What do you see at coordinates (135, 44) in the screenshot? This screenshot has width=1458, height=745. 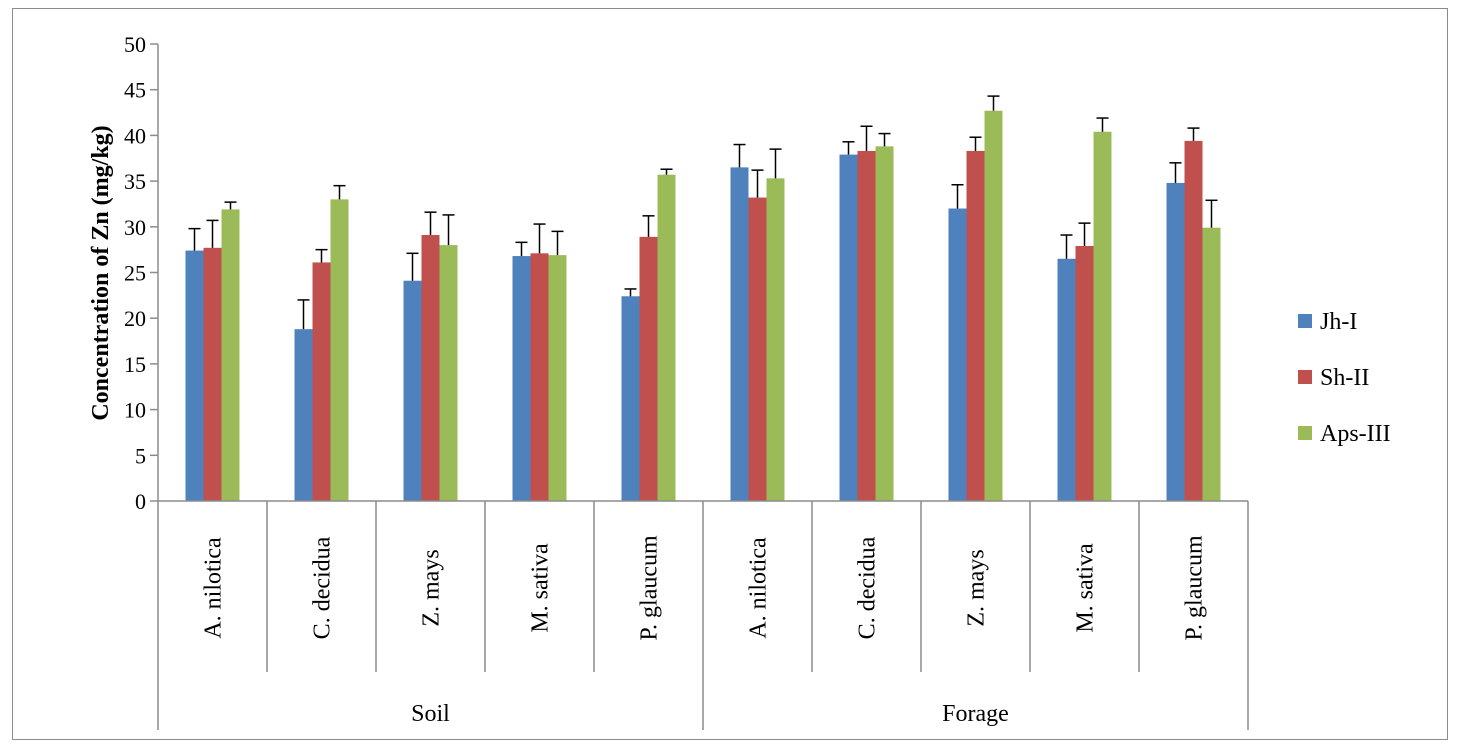 I see `y-tick-label: 50` at bounding box center [135, 44].